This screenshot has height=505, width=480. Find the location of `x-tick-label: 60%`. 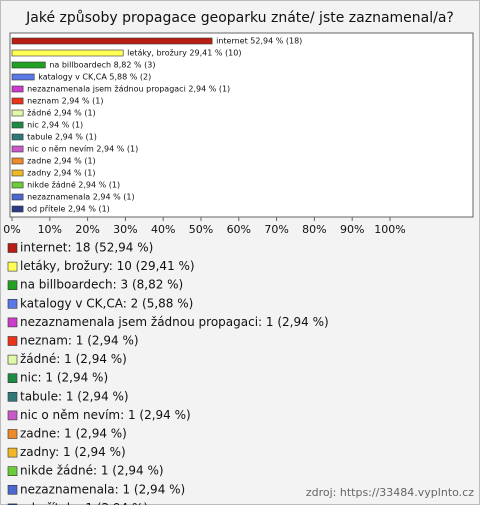

x-tick-label: 60% is located at coordinates (239, 229).